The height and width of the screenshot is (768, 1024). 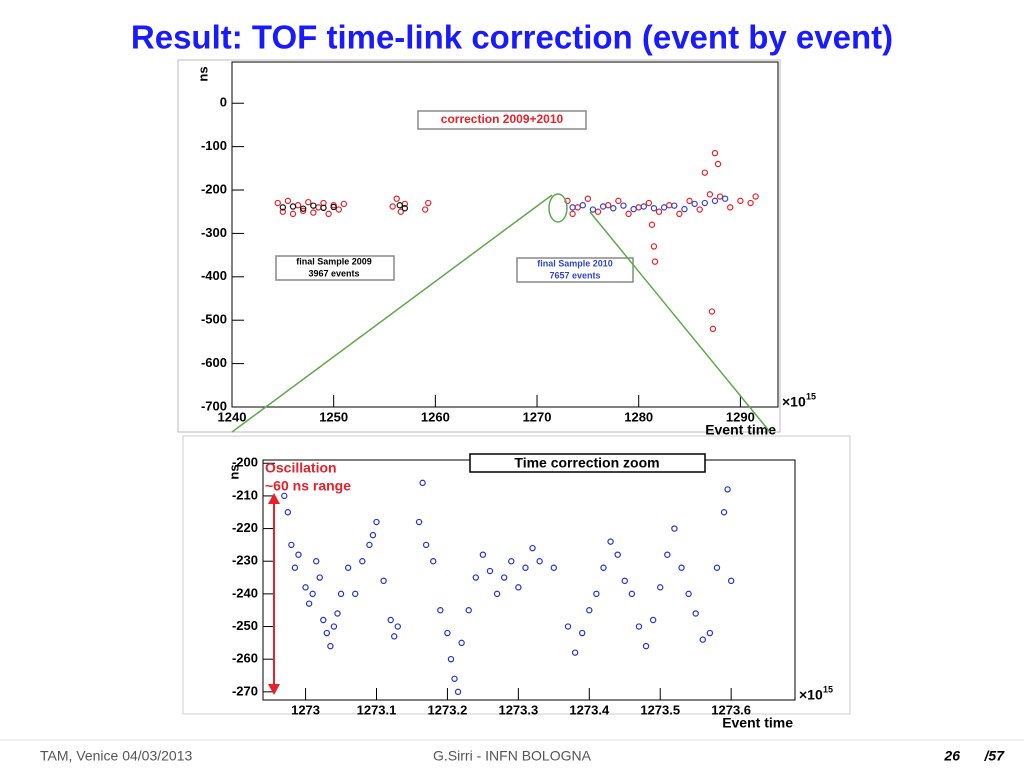 What do you see at coordinates (435, 416) in the screenshot?
I see `x-tick-label: 1260` at bounding box center [435, 416].